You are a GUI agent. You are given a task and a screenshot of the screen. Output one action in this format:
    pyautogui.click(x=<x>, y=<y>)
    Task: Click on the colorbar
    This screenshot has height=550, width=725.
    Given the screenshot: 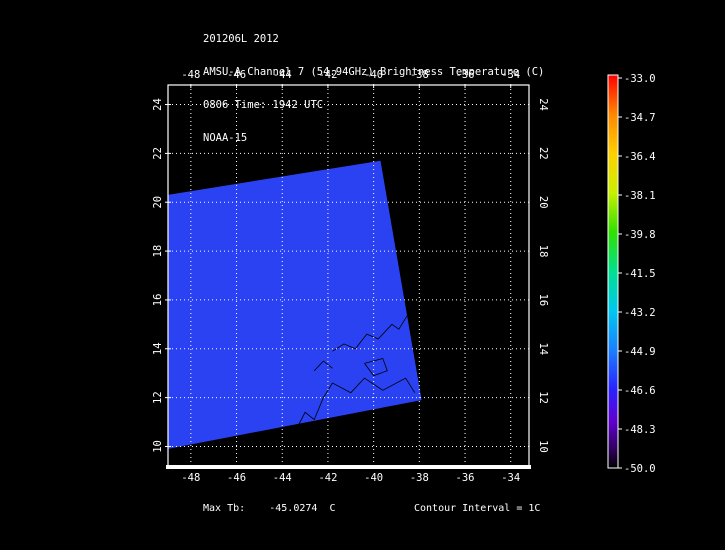 What is the action you would take?
    pyautogui.click(x=613, y=271)
    